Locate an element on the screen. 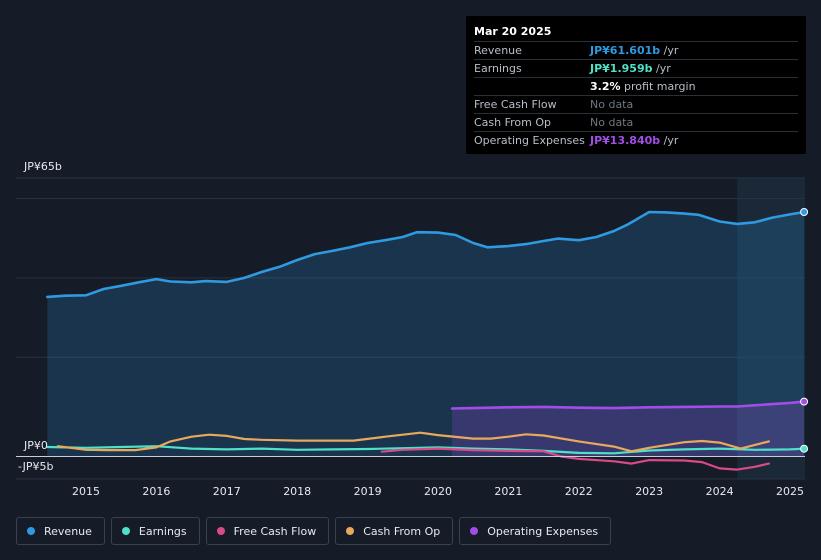 The height and width of the screenshot is (560, 821). tooltip-row-operating-expenses: Operating Expenses JP¥13.840b /yr is located at coordinates (636, 140).